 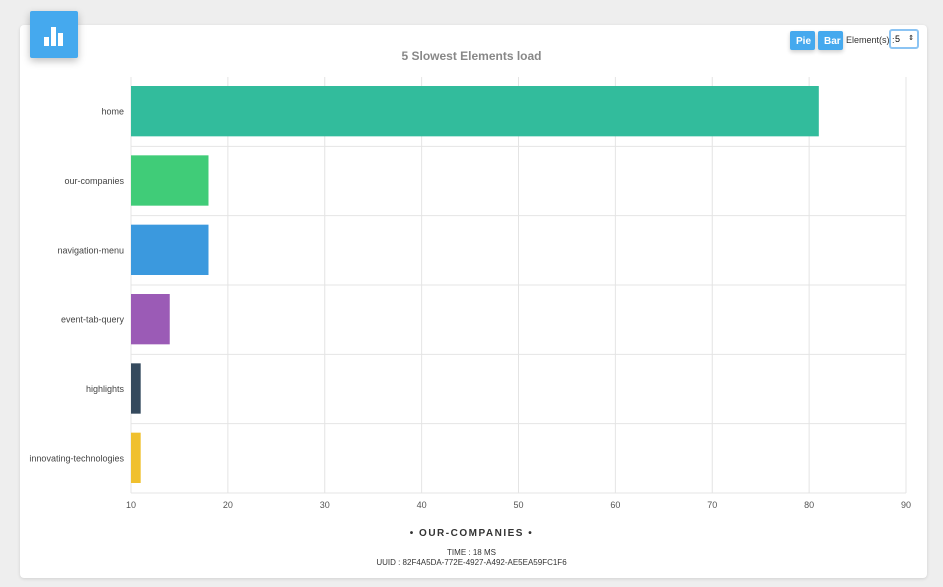 What do you see at coordinates (422, 505) in the screenshot?
I see `x-tick-label: 40` at bounding box center [422, 505].